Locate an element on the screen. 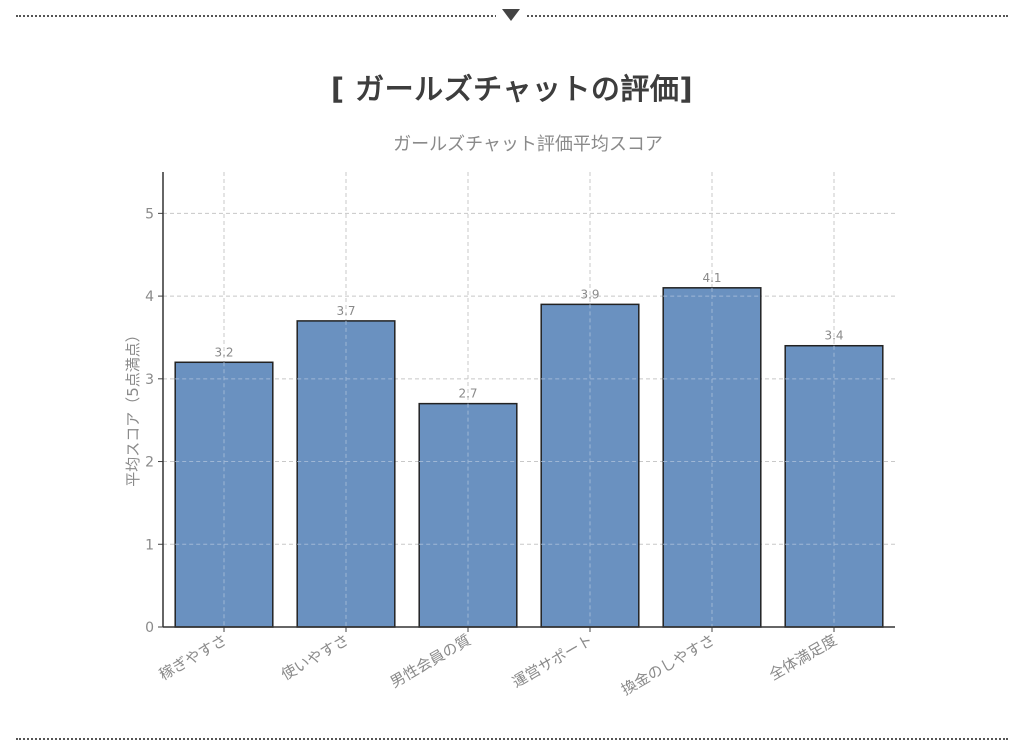 The width and height of the screenshot is (1024, 755). x-tick-label-2: 使いやすさ is located at coordinates (315, 657).